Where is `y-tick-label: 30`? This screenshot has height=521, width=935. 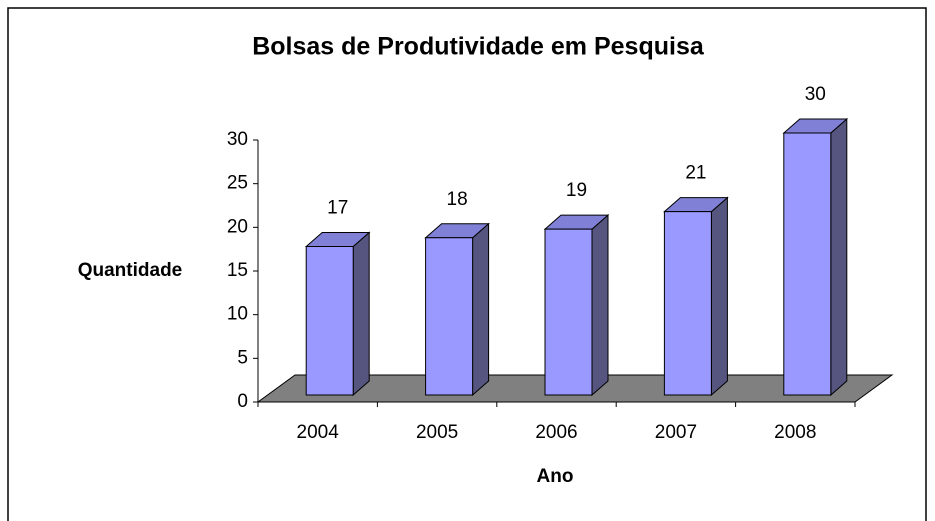 y-tick-label: 30 is located at coordinates (237, 139).